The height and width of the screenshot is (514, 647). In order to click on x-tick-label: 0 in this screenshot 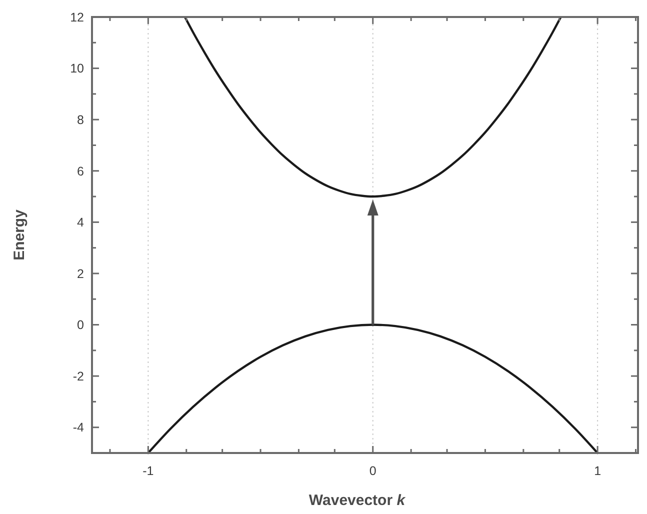, I will do `click(372, 471)`.